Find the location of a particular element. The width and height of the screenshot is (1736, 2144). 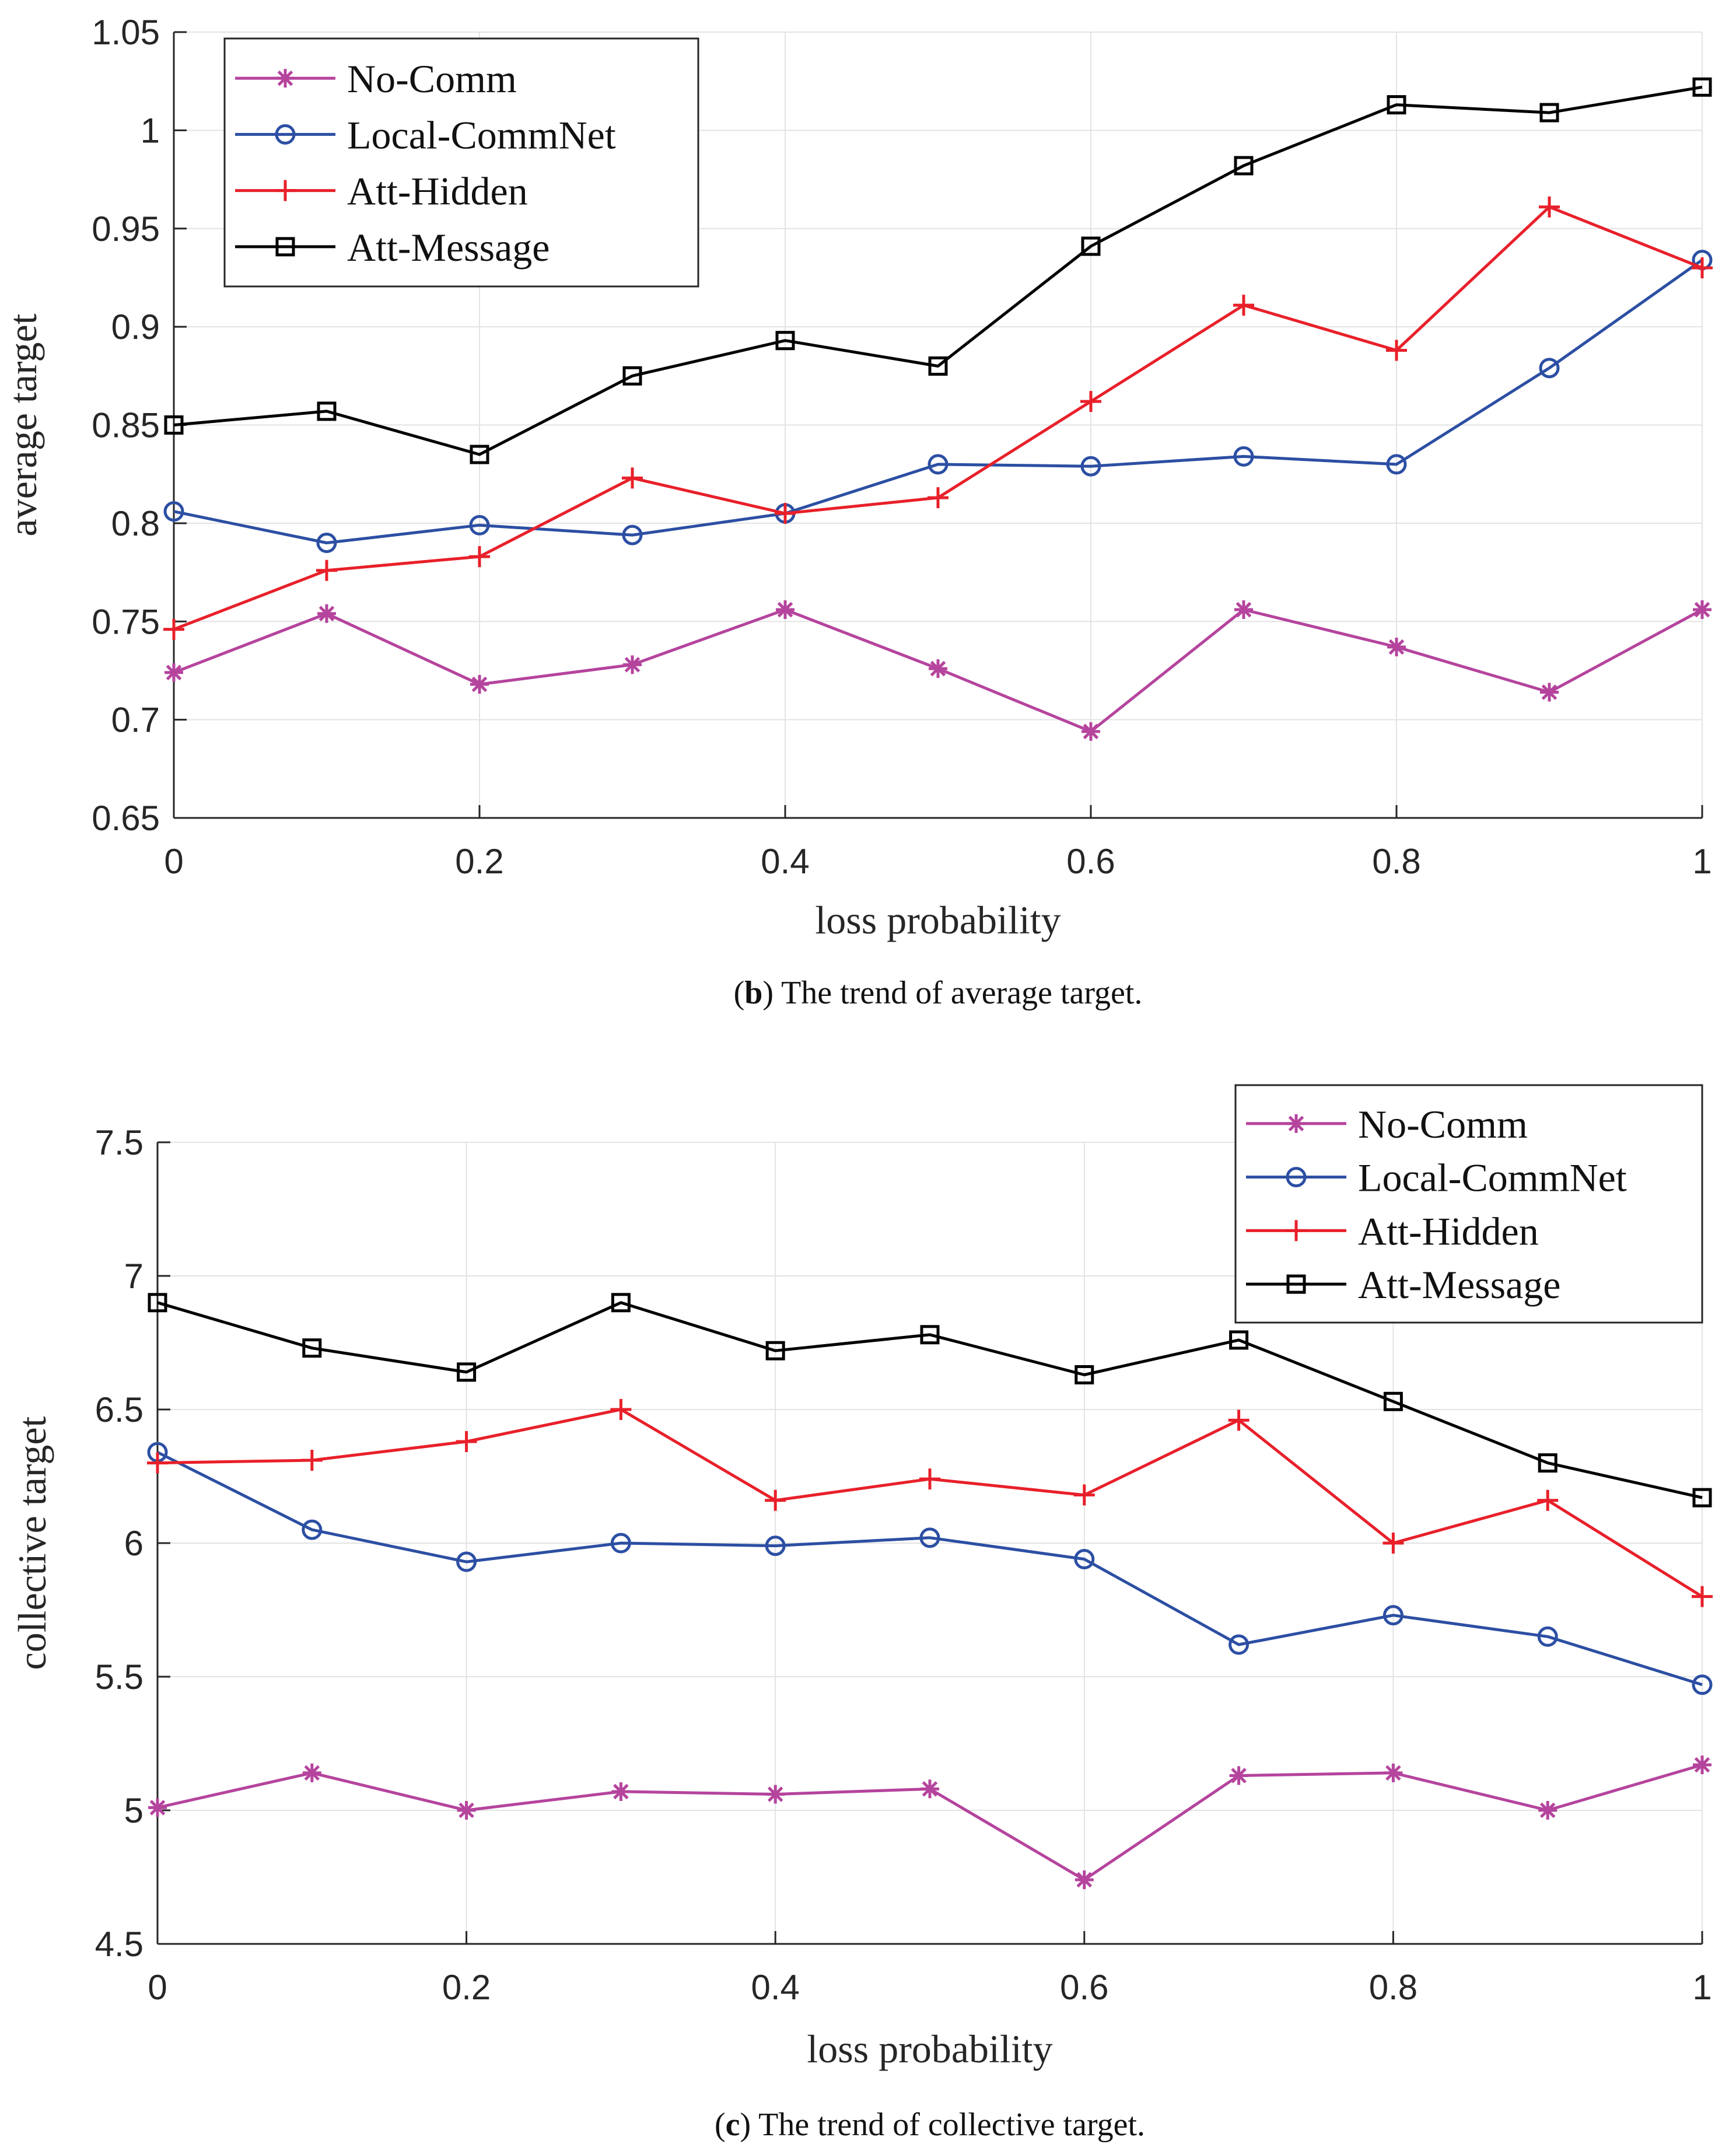

chart1-x-axis-label: loss probability is located at coordinates (937, 920).